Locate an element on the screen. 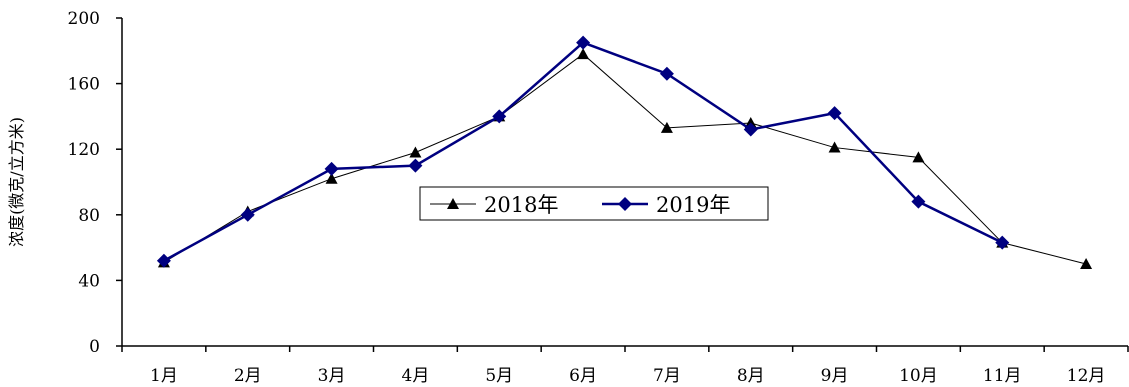 This screenshot has width=1129, height=387. y-axis-ticks: 0 40 80 120 160 200 is located at coordinates (95, 183).